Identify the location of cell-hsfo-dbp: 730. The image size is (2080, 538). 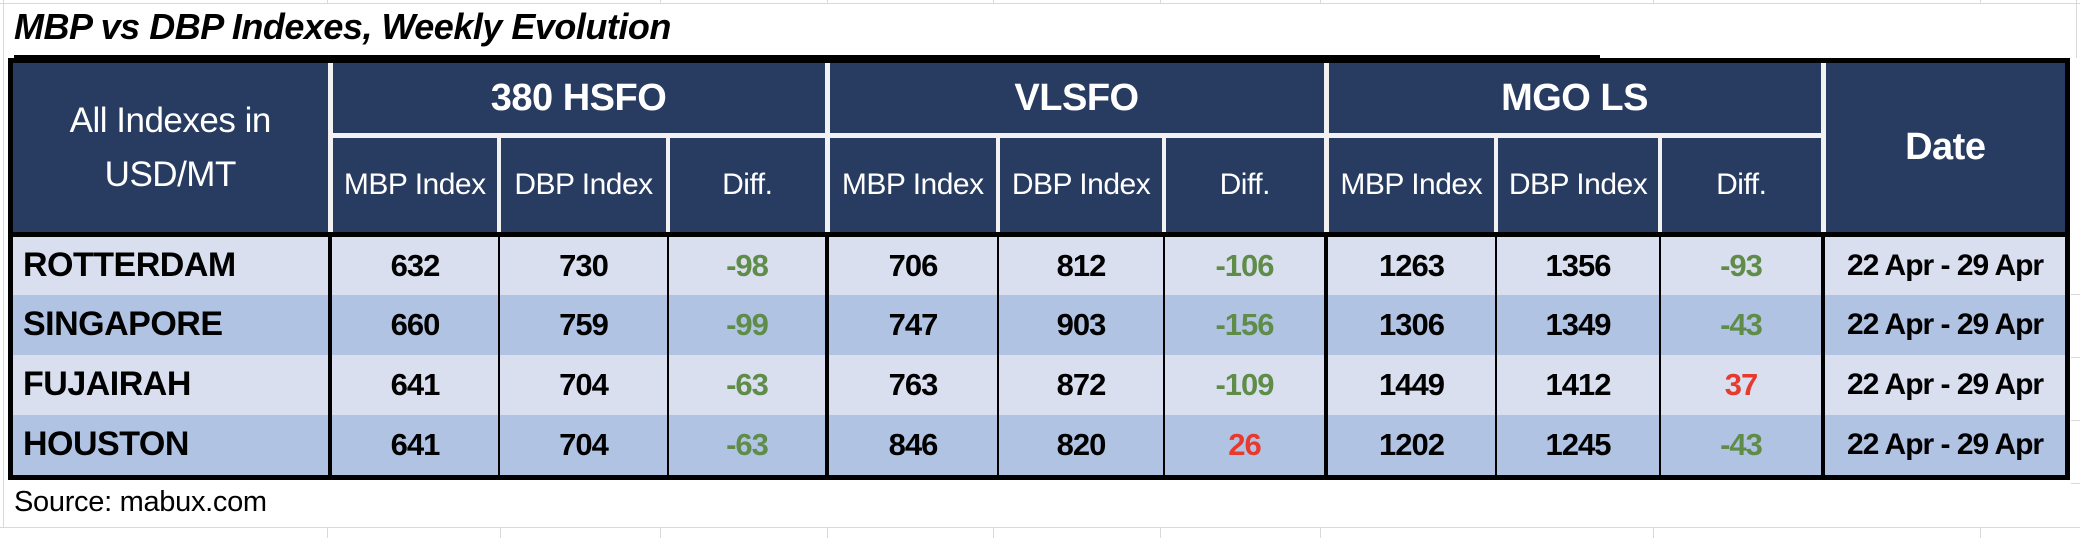
(583, 264).